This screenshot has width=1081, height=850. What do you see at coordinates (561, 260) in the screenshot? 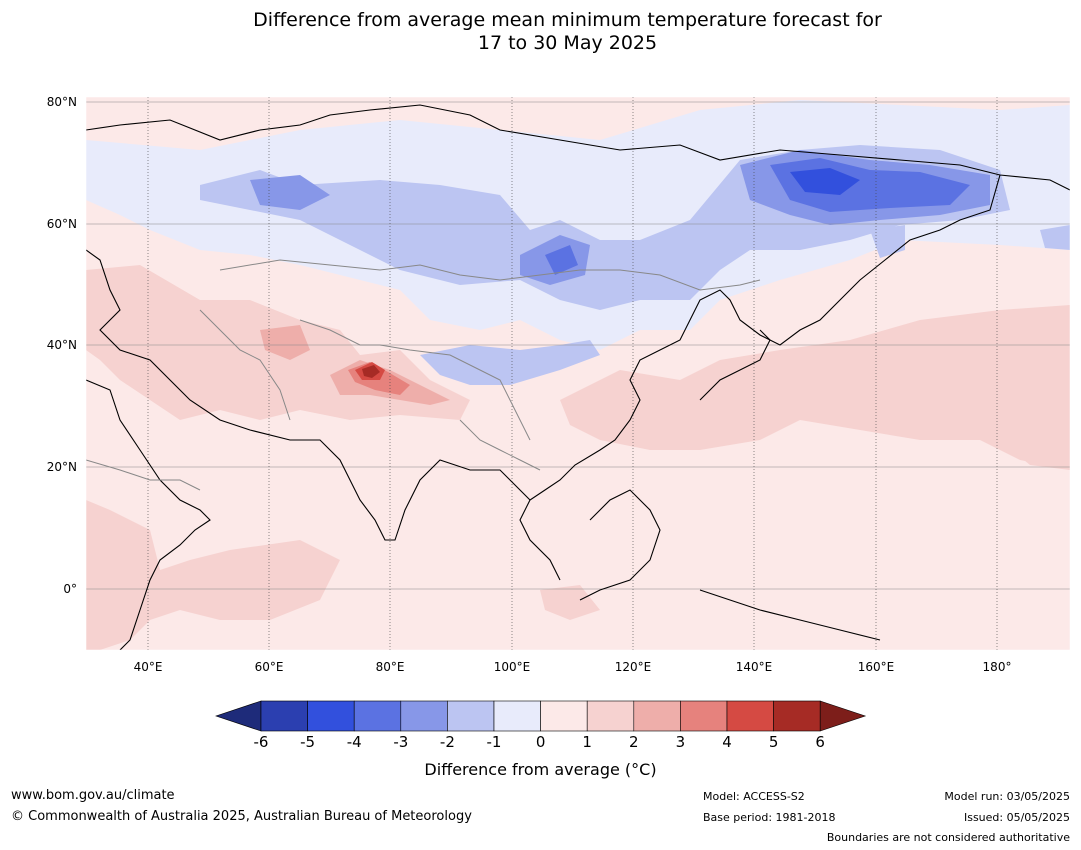
I see `anomaly-region-baikal-core` at bounding box center [561, 260].